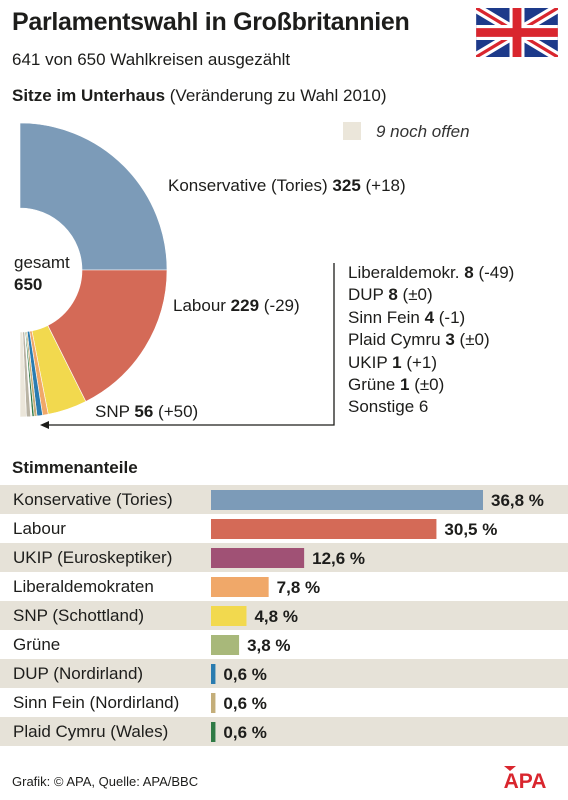  I want to click on small-party-value: 4, so click(429, 317).